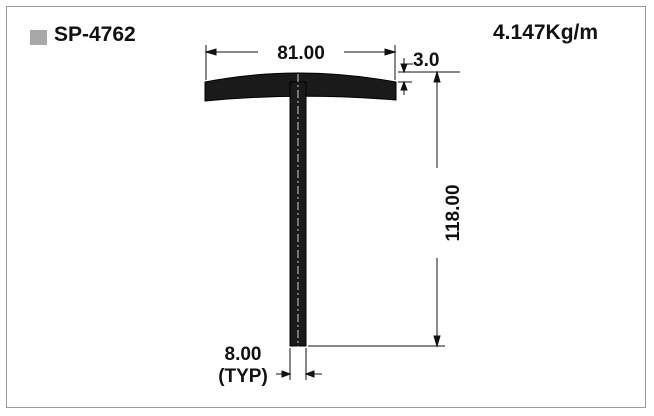  Describe the element at coordinates (243, 376) in the screenshot. I see `web-thickness-note: (TYP)` at that location.